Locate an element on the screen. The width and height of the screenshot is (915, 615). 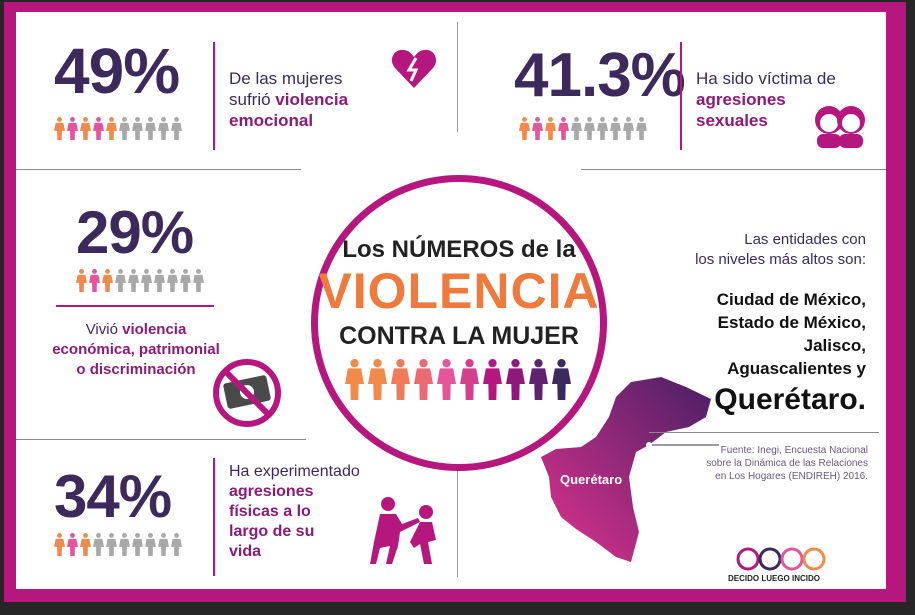
physical-aggression-icon is located at coordinates (403, 530).